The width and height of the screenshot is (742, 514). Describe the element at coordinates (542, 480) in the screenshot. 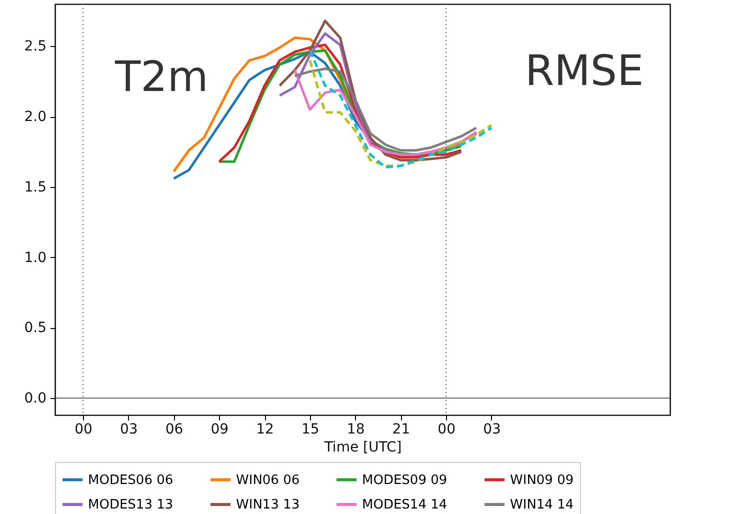

I see `legend-label: WIN09 09` at that location.